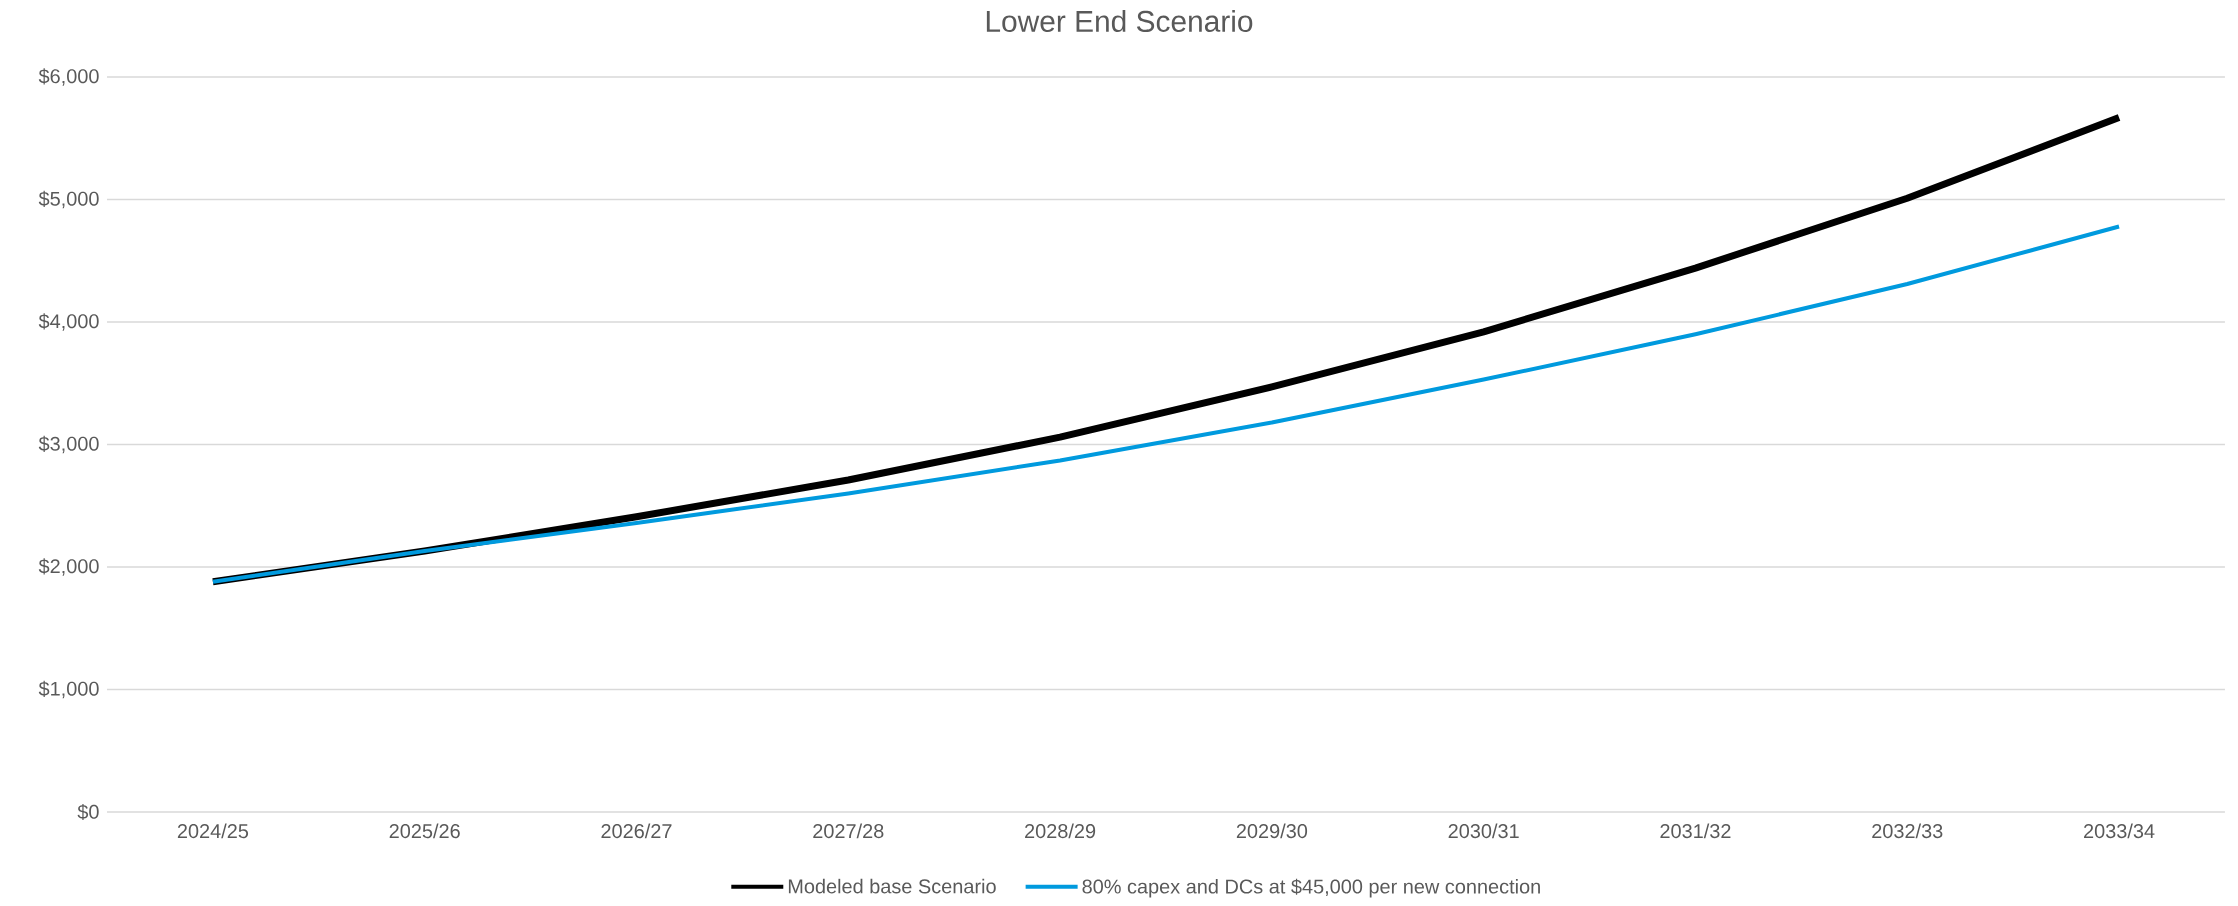  Describe the element at coordinates (68, 199) in the screenshot. I see `y-tick-label: $5,000` at that location.